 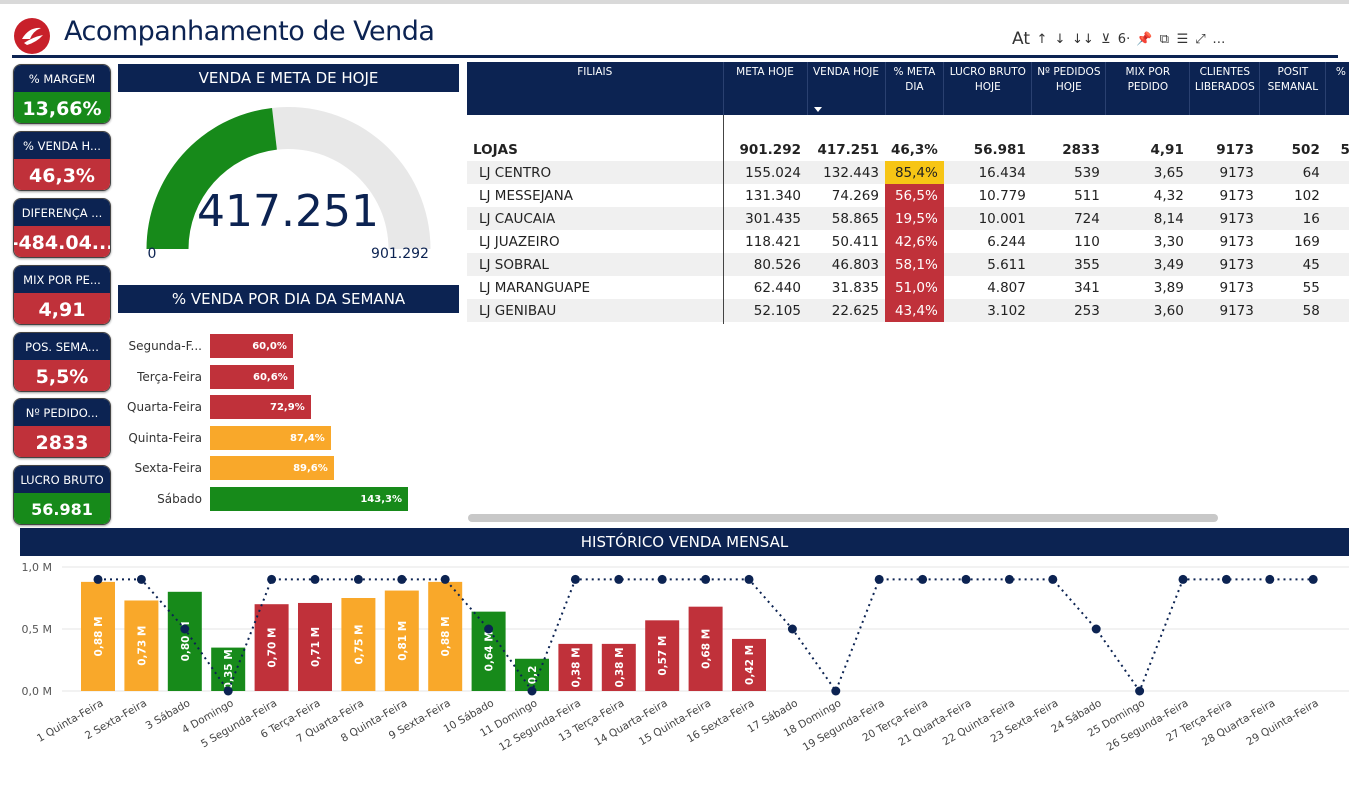 What do you see at coordinates (988, 88) in the screenshot?
I see `column-header: LUCRO BRUTO HOJE` at bounding box center [988, 88].